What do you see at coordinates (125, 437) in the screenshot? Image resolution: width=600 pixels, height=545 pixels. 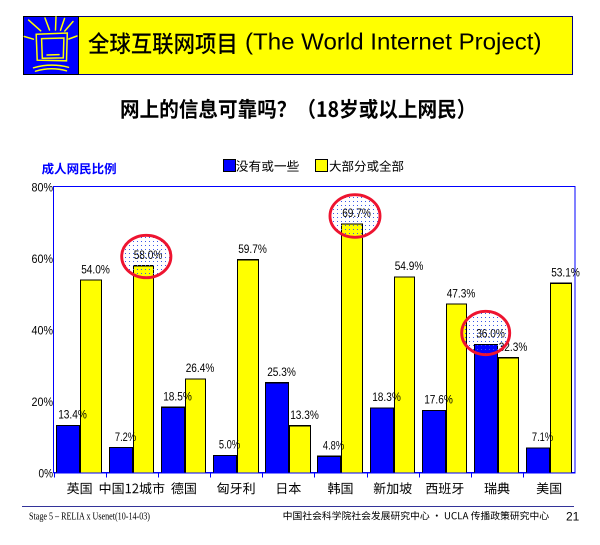 I see `svg-text: 7.2%` at bounding box center [125, 437].